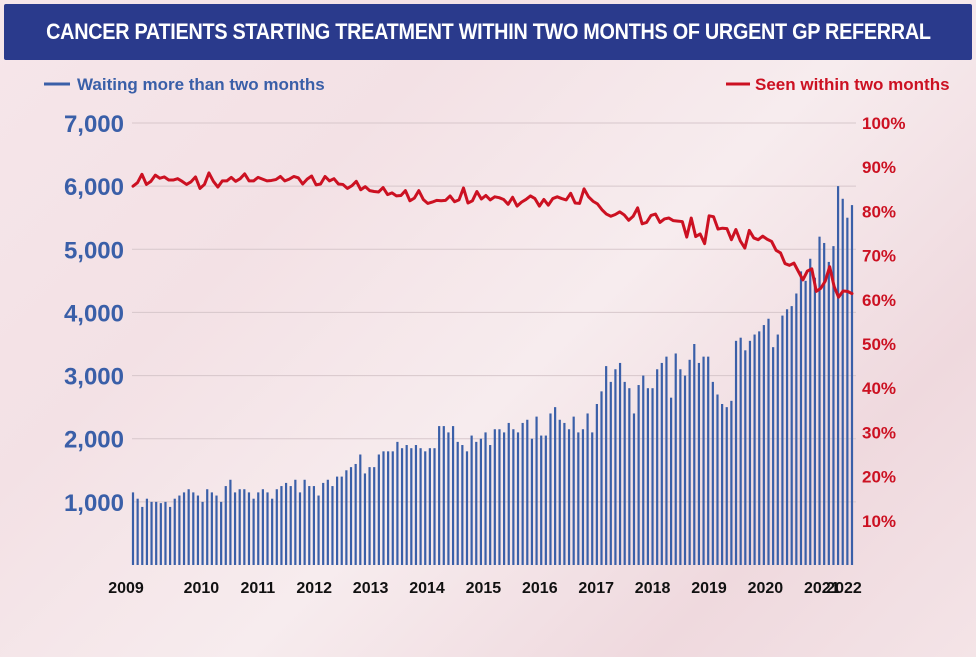 Image resolution: width=976 pixels, height=657 pixels. Describe the element at coordinates (94, 503) in the screenshot. I see `left-tick-label: 1,000` at that location.